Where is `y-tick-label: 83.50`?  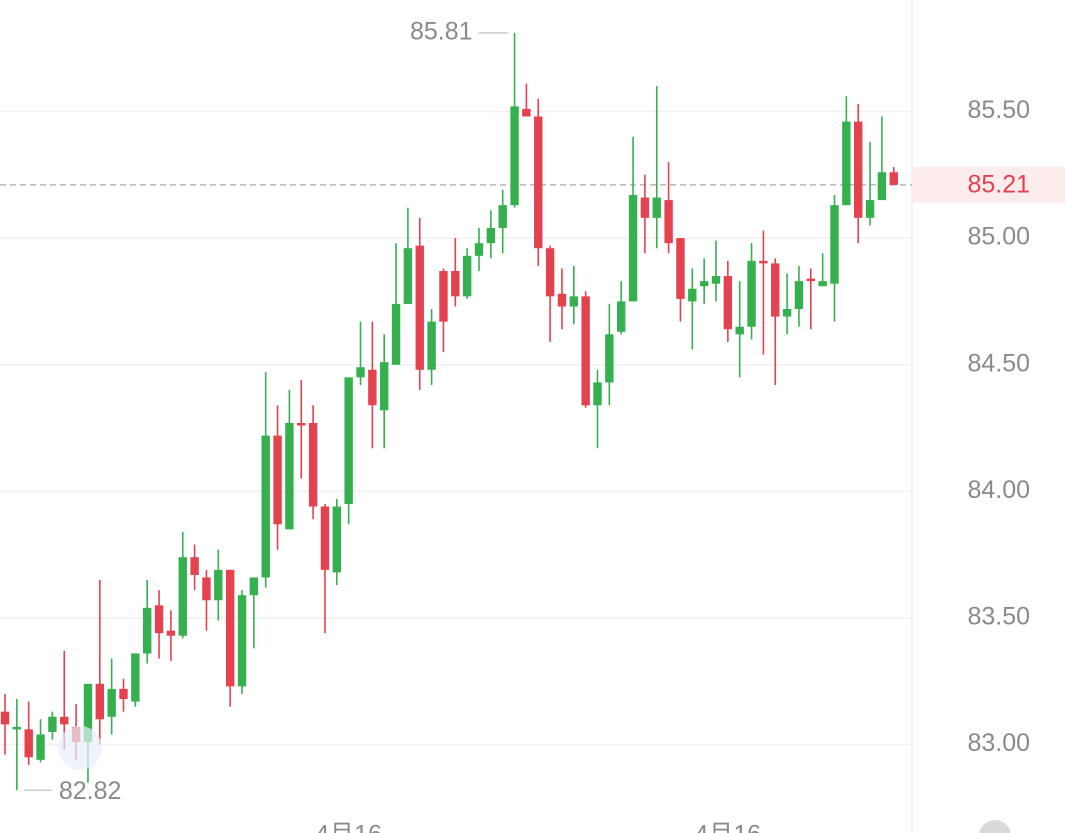
y-tick-label: 83.50 is located at coordinates (998, 617).